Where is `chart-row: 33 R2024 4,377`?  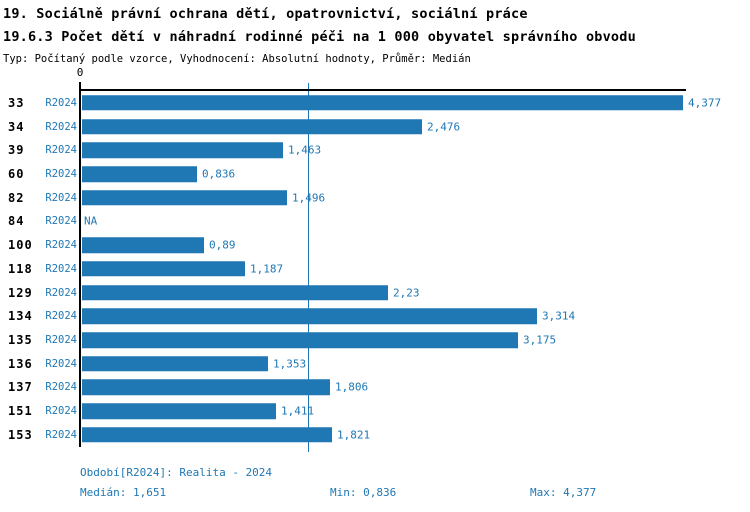
chart-row: 33 R2024 4,377 is located at coordinates (375, 103).